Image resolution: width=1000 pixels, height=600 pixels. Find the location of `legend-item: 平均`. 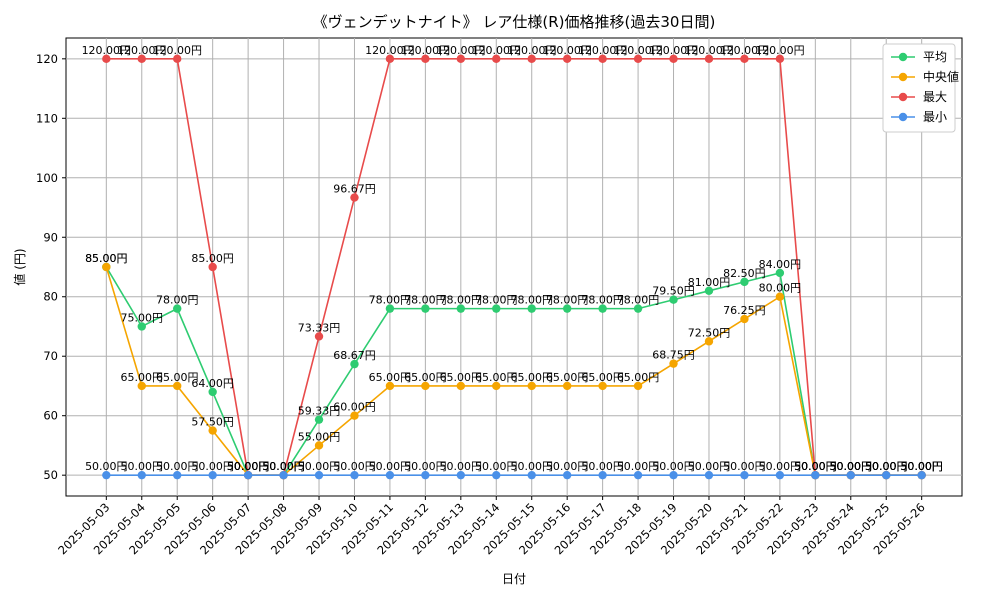

legend-item: 平均 is located at coordinates (919, 57).